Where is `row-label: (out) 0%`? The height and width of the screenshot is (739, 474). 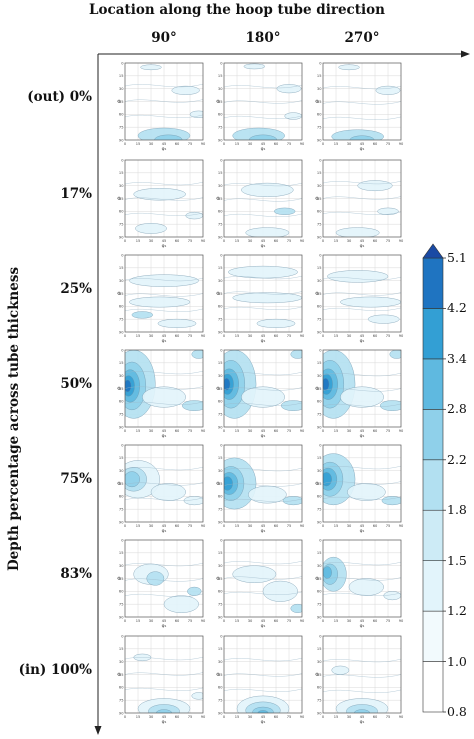
row-label: (out) 0% is located at coordinates (59, 97).